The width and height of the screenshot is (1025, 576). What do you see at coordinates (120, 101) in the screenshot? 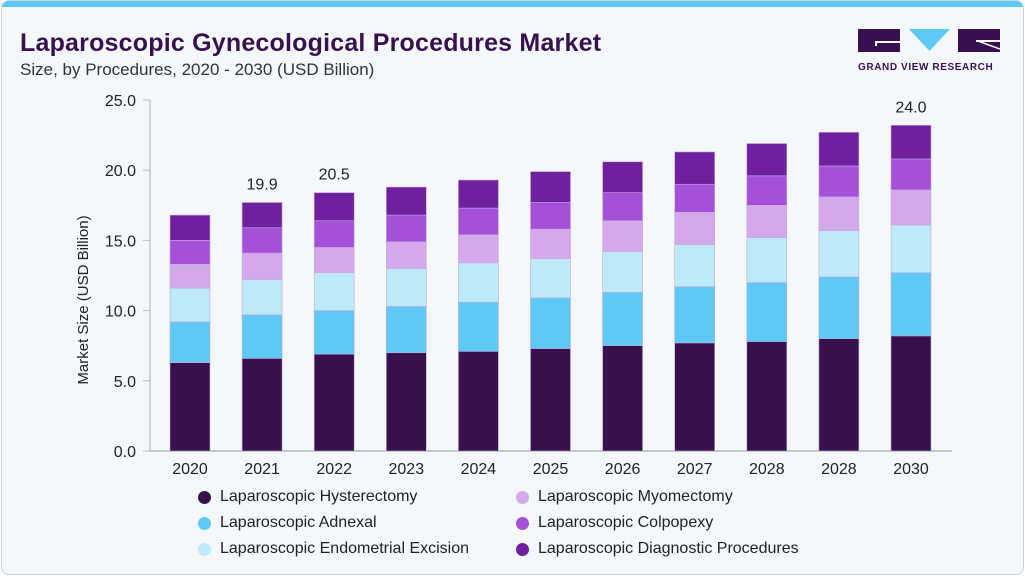
I see `y-tick-label: 25.0` at bounding box center [120, 101].